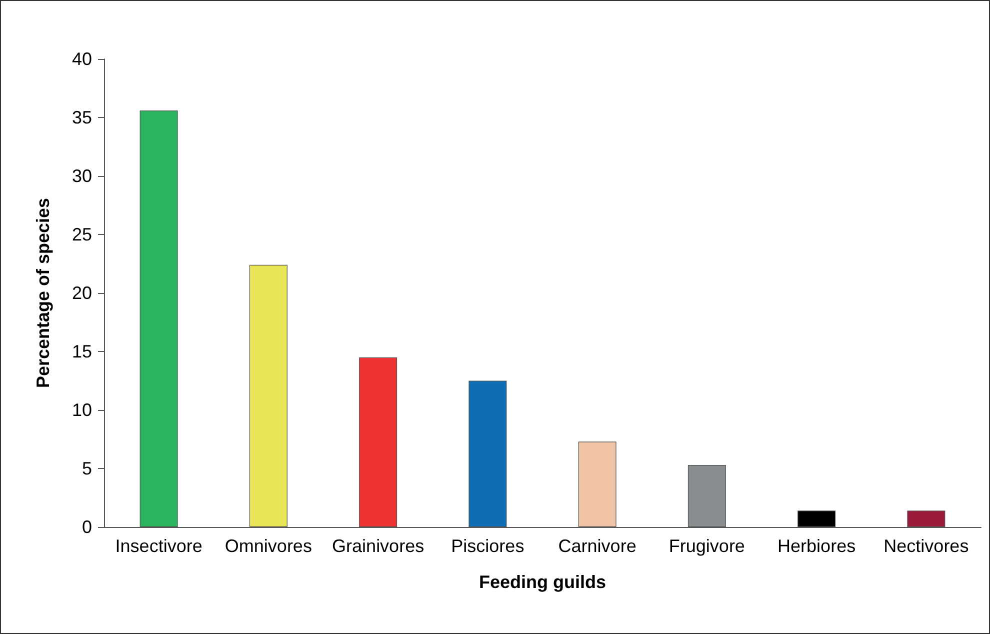  I want to click on y-tick-label: 10, so click(82, 410).